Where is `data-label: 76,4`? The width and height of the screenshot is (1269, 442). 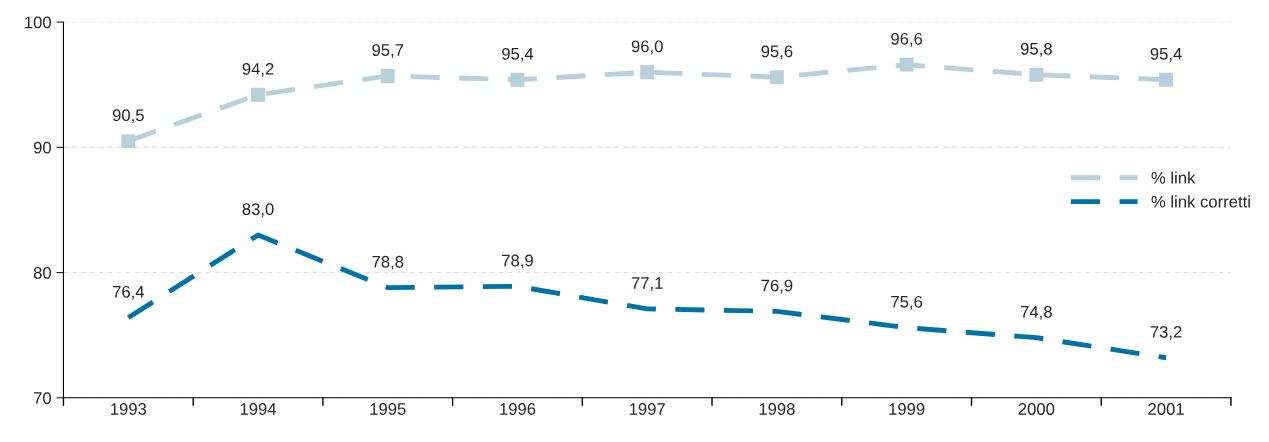 data-label: 76,4 is located at coordinates (128, 292).